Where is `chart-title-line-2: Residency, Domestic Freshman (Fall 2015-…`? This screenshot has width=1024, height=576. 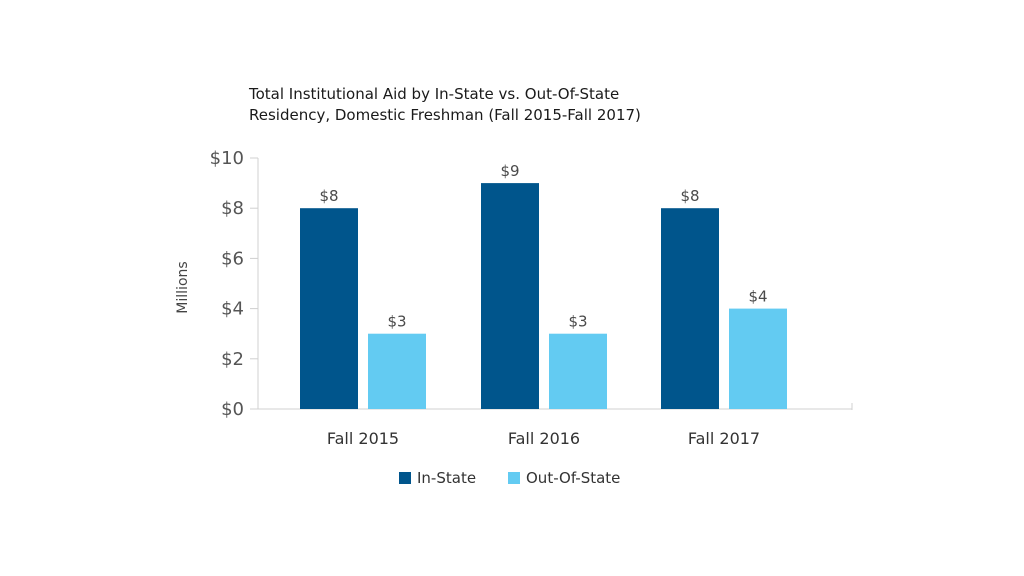
chart-title-line-2: Residency, Domestic Freshman (Fall 2015-… is located at coordinates (445, 115).